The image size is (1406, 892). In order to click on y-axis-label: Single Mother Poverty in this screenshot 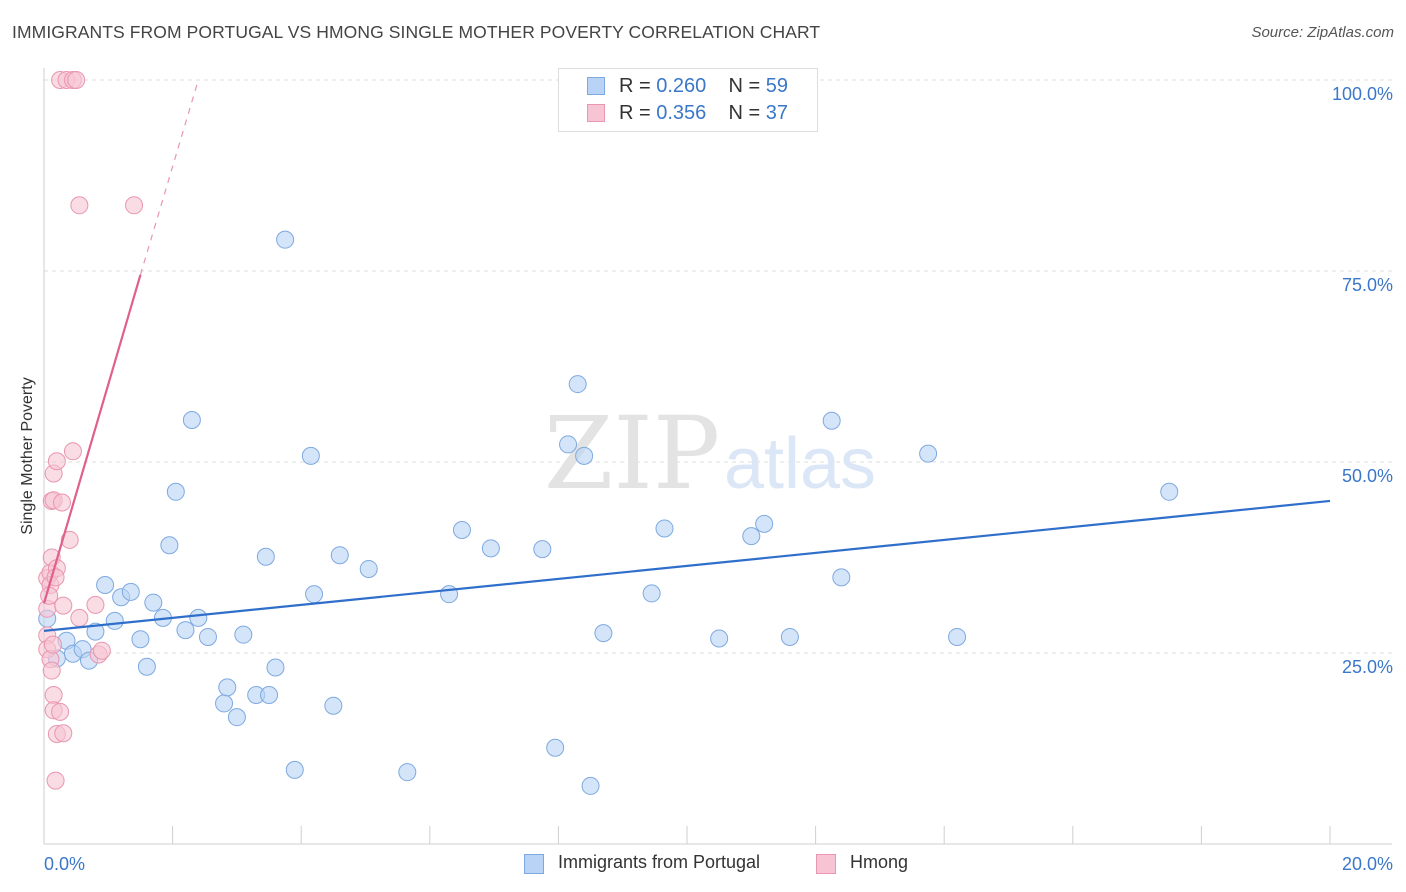, I will do `click(27, 456)`.